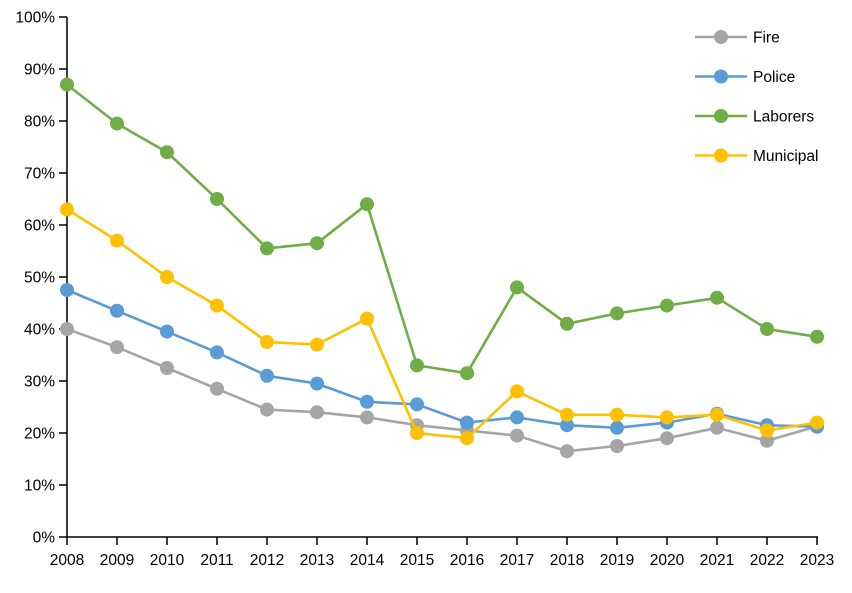 This screenshot has height=593, width=852. Describe the element at coordinates (417, 560) in the screenshot. I see `x-tick-label: 2015` at that location.